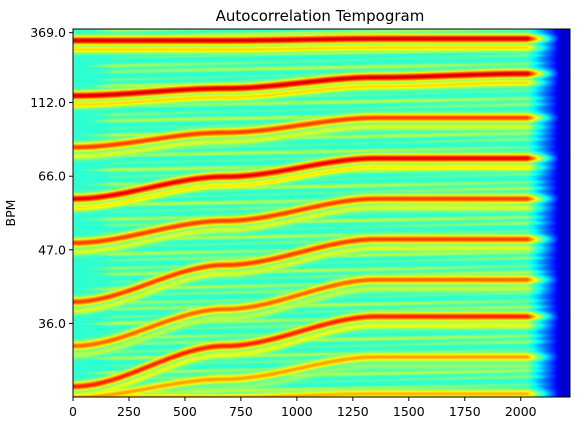 The image size is (577, 425). I want to click on y-tick-label: 112.0, so click(48, 102).